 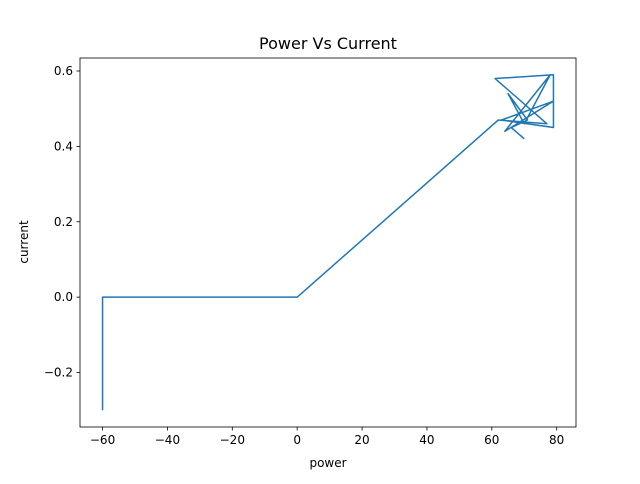 What do you see at coordinates (327, 437) in the screenshot?
I see `x-axis-ticks: −60 −40 −20 0 20 40 60 80` at bounding box center [327, 437].